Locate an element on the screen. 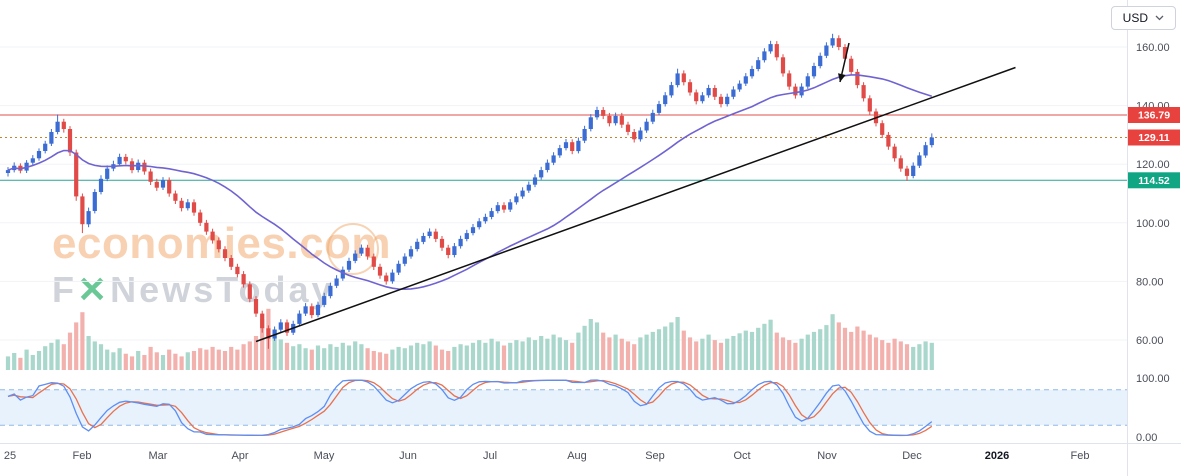 The image size is (1181, 476). currency-label: USD is located at coordinates (1135, 18).